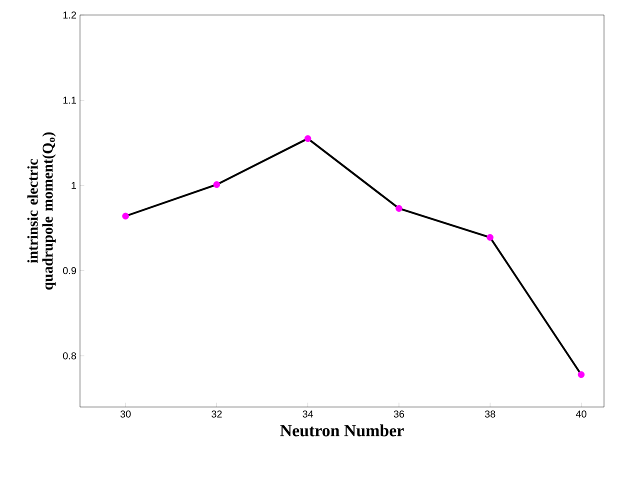 This screenshot has height=477, width=622. Describe the element at coordinates (41, 211) in the screenshot. I see `y-axis-title: intrinsic electric quadrupole moment(Q$_{o}$)` at that location.